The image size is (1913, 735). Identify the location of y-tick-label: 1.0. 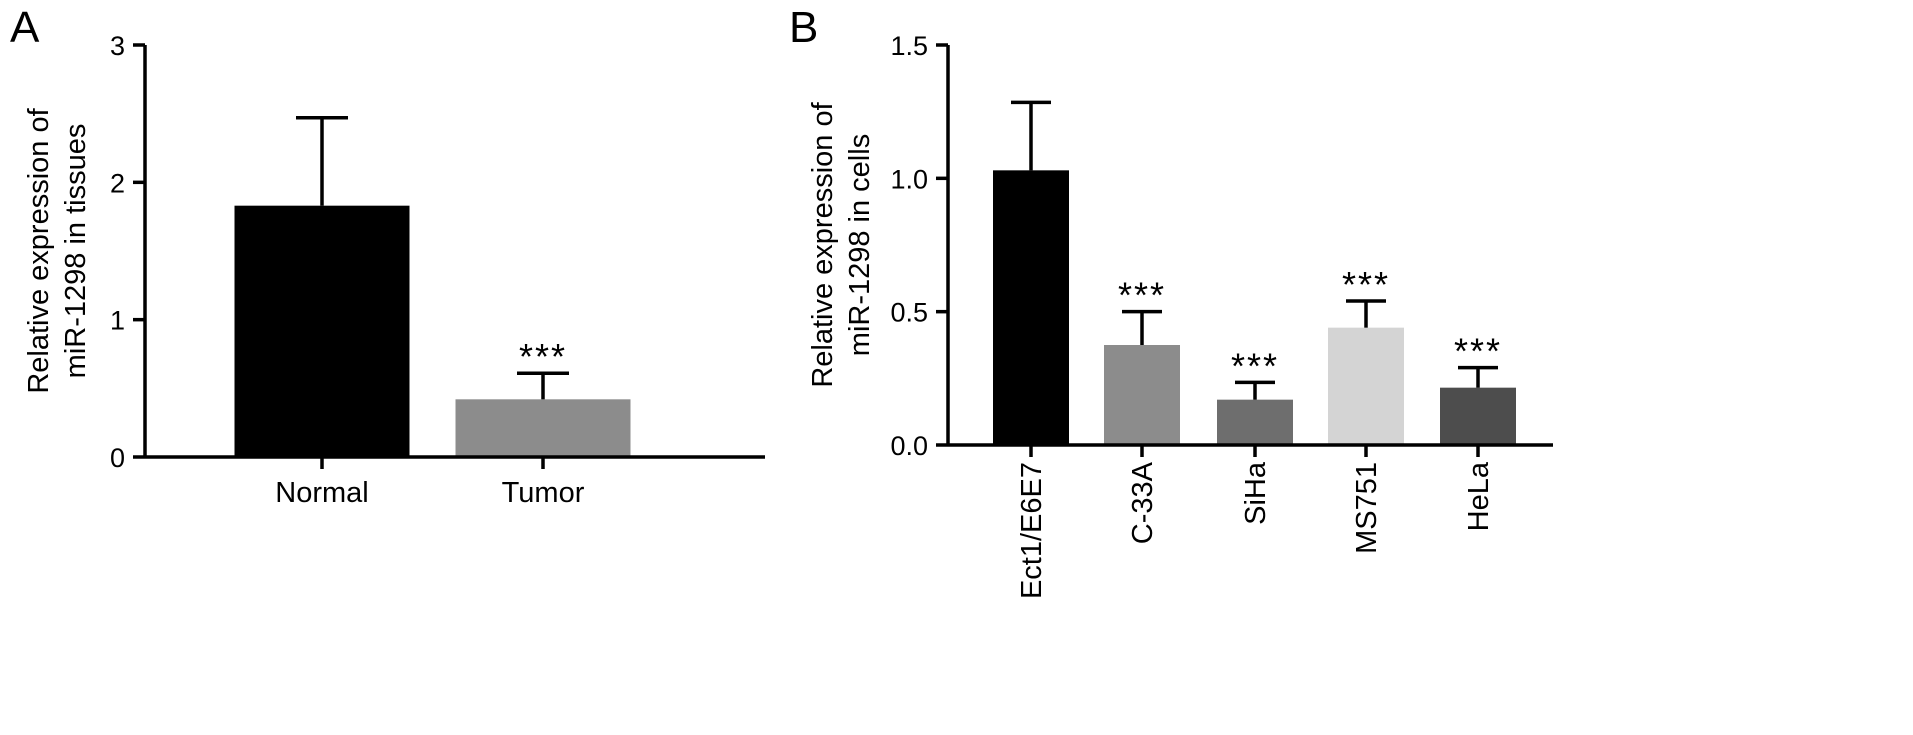
(909, 179).